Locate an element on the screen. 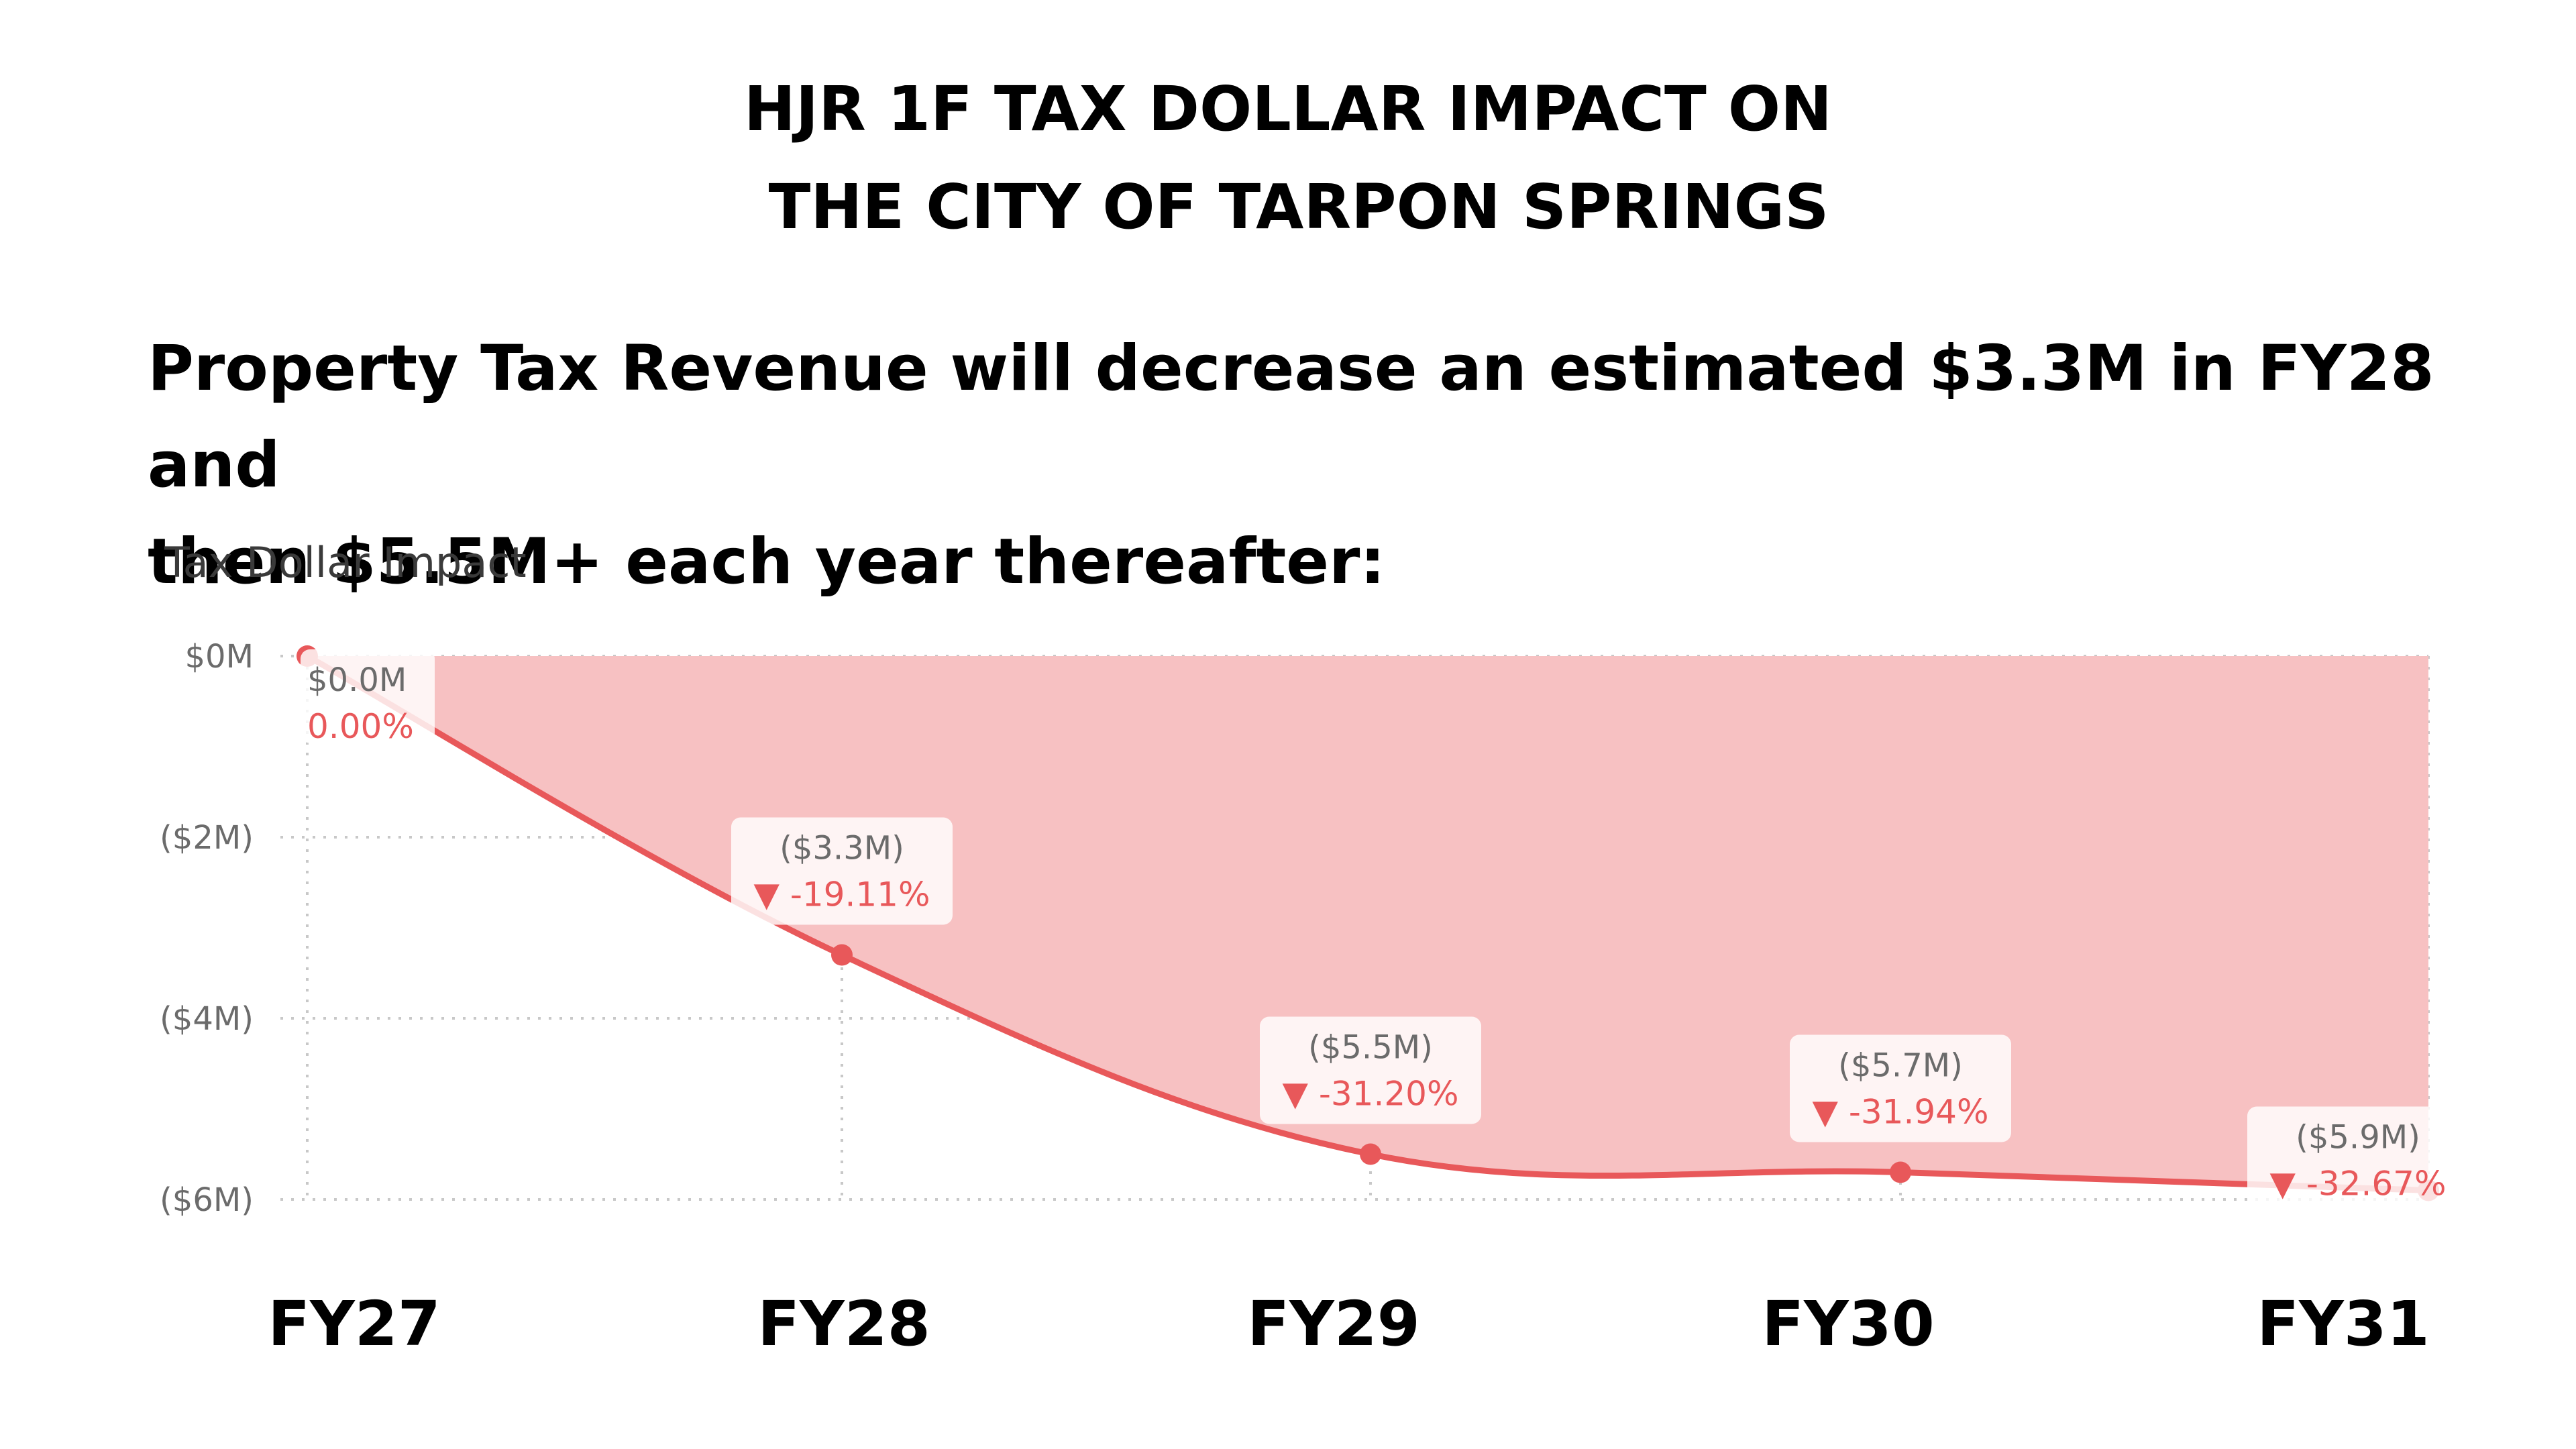 This screenshot has height=1449, width=2576. percent-label: ▼ -31.94% is located at coordinates (1900, 1112).